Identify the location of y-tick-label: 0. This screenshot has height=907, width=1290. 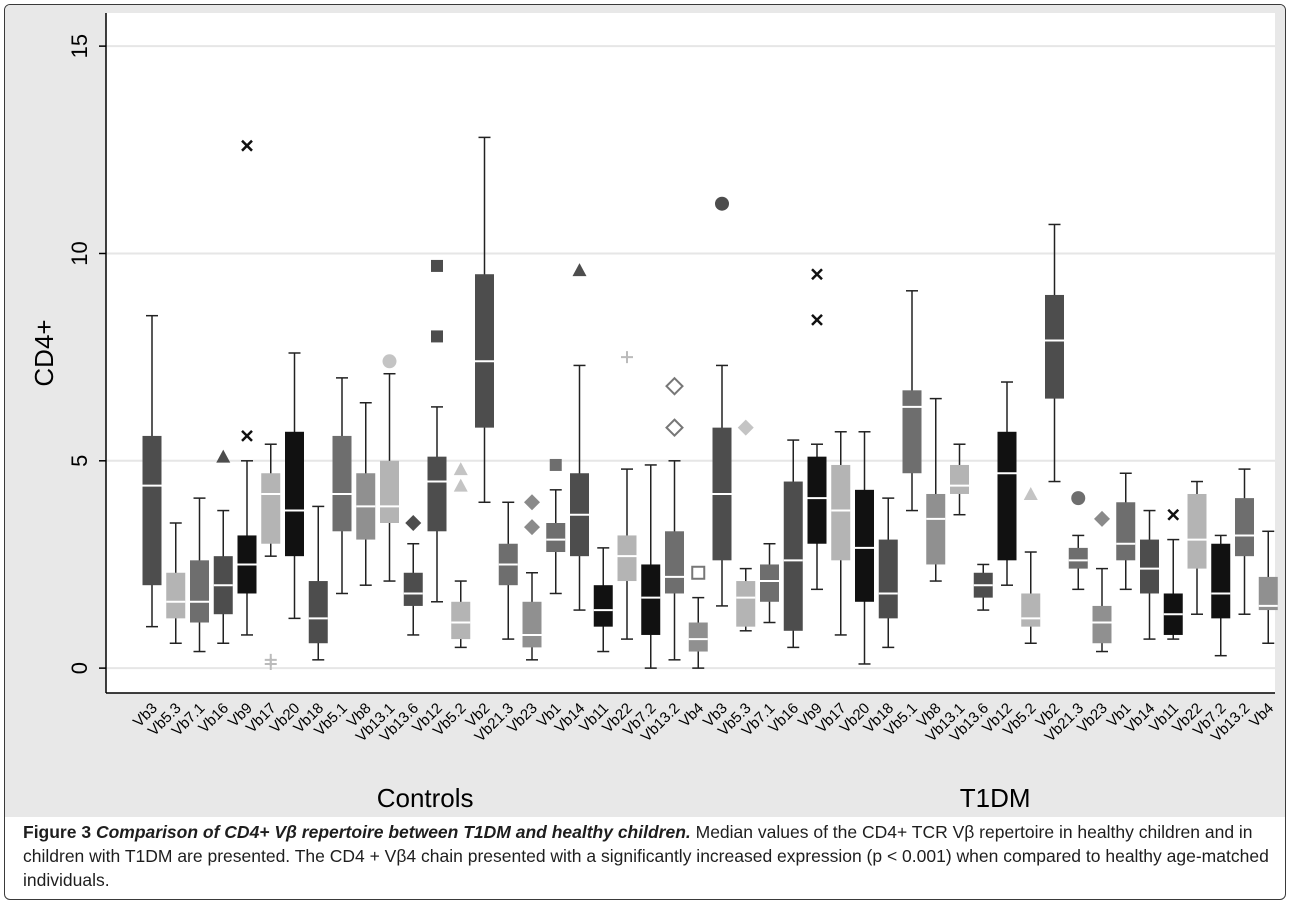
(79, 668).